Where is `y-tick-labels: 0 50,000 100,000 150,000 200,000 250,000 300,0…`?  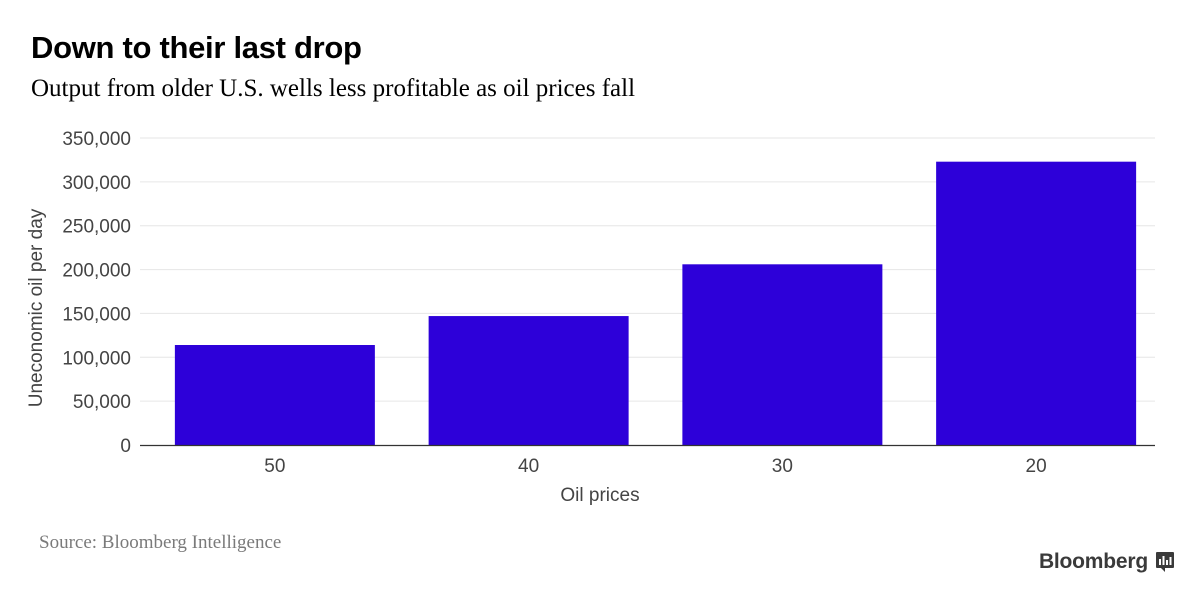 y-tick-labels: 0 50,000 100,000 150,000 200,000 250,000 300,0… is located at coordinates (96, 293).